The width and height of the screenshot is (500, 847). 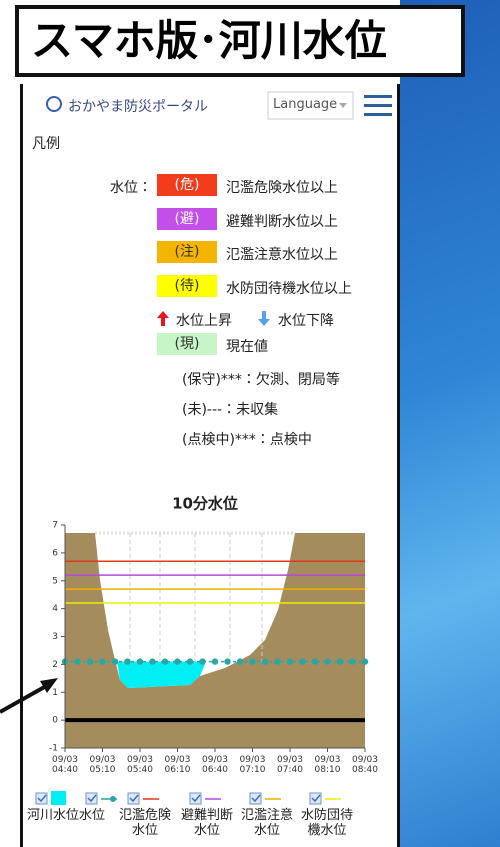 What do you see at coordinates (55, 581) in the screenshot?
I see `y-tick-label: 5` at bounding box center [55, 581].